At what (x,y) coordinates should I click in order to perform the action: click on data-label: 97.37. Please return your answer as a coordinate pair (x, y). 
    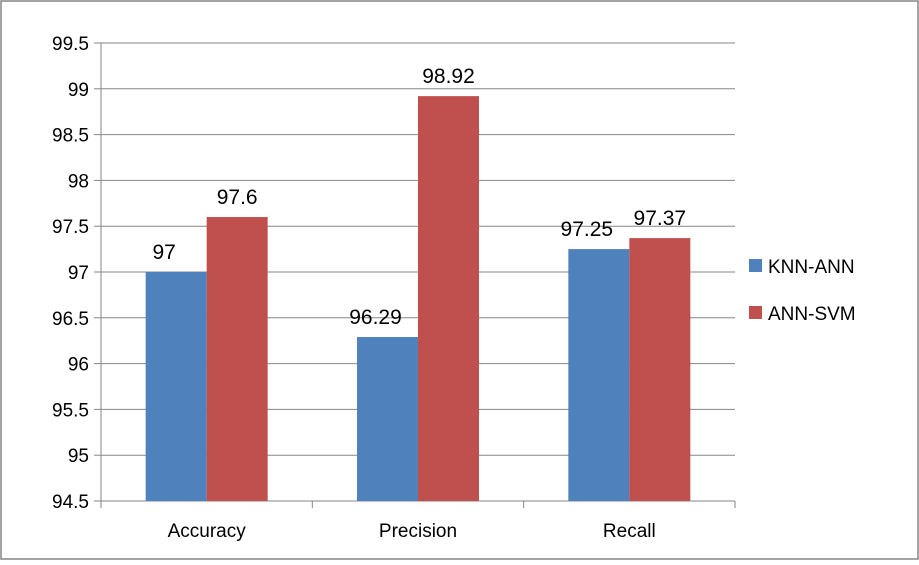
    Looking at the image, I should click on (660, 218).